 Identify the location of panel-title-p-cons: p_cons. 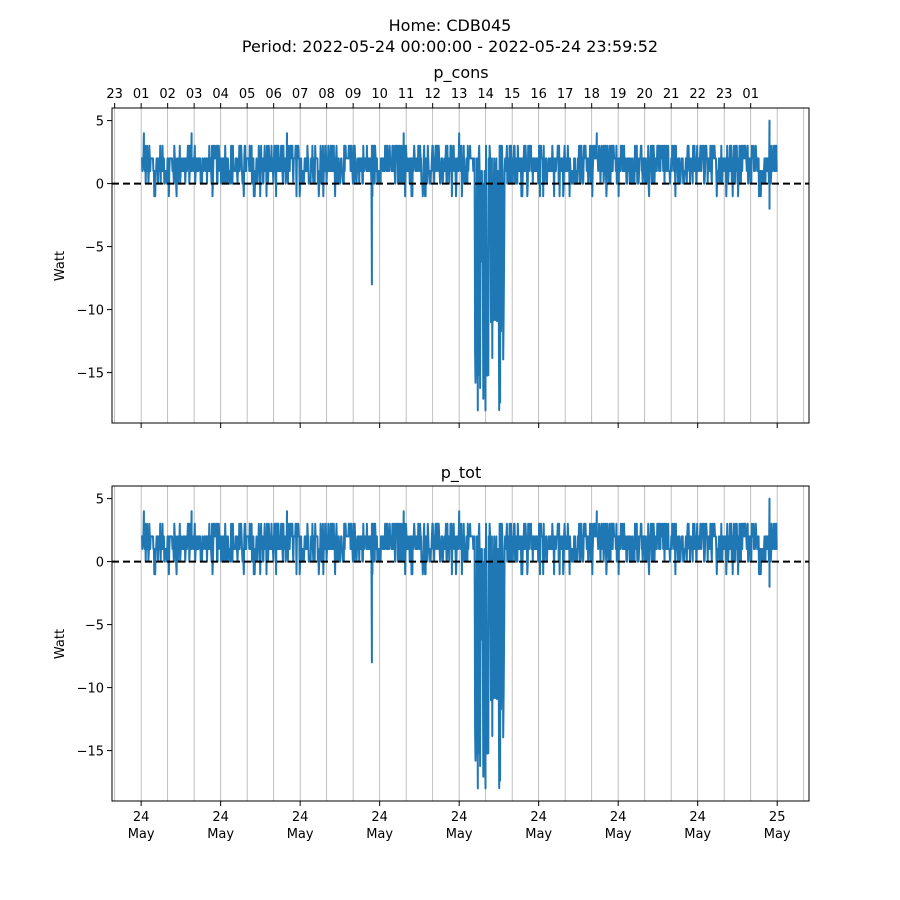
(460, 73).